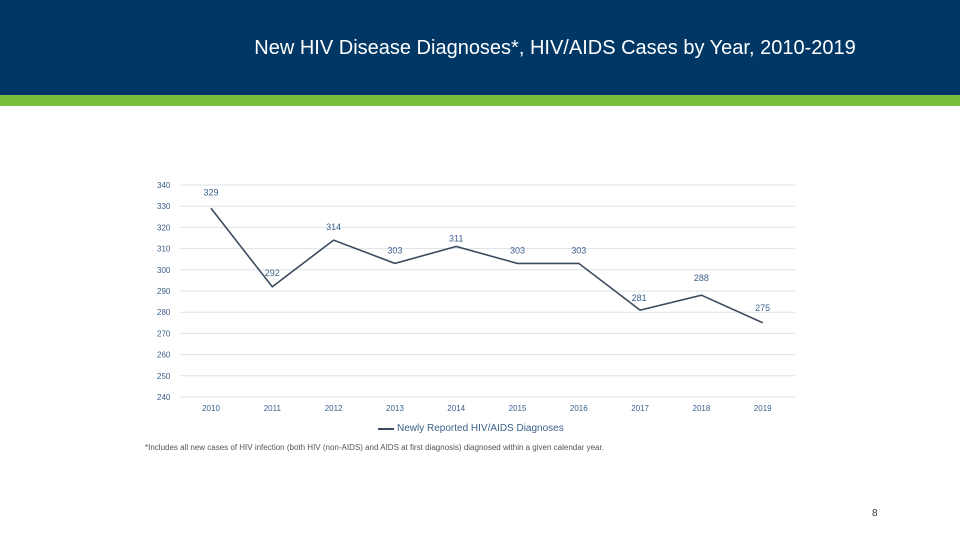  Describe the element at coordinates (395, 408) in the screenshot. I see `x-tick-label: 2013` at that location.